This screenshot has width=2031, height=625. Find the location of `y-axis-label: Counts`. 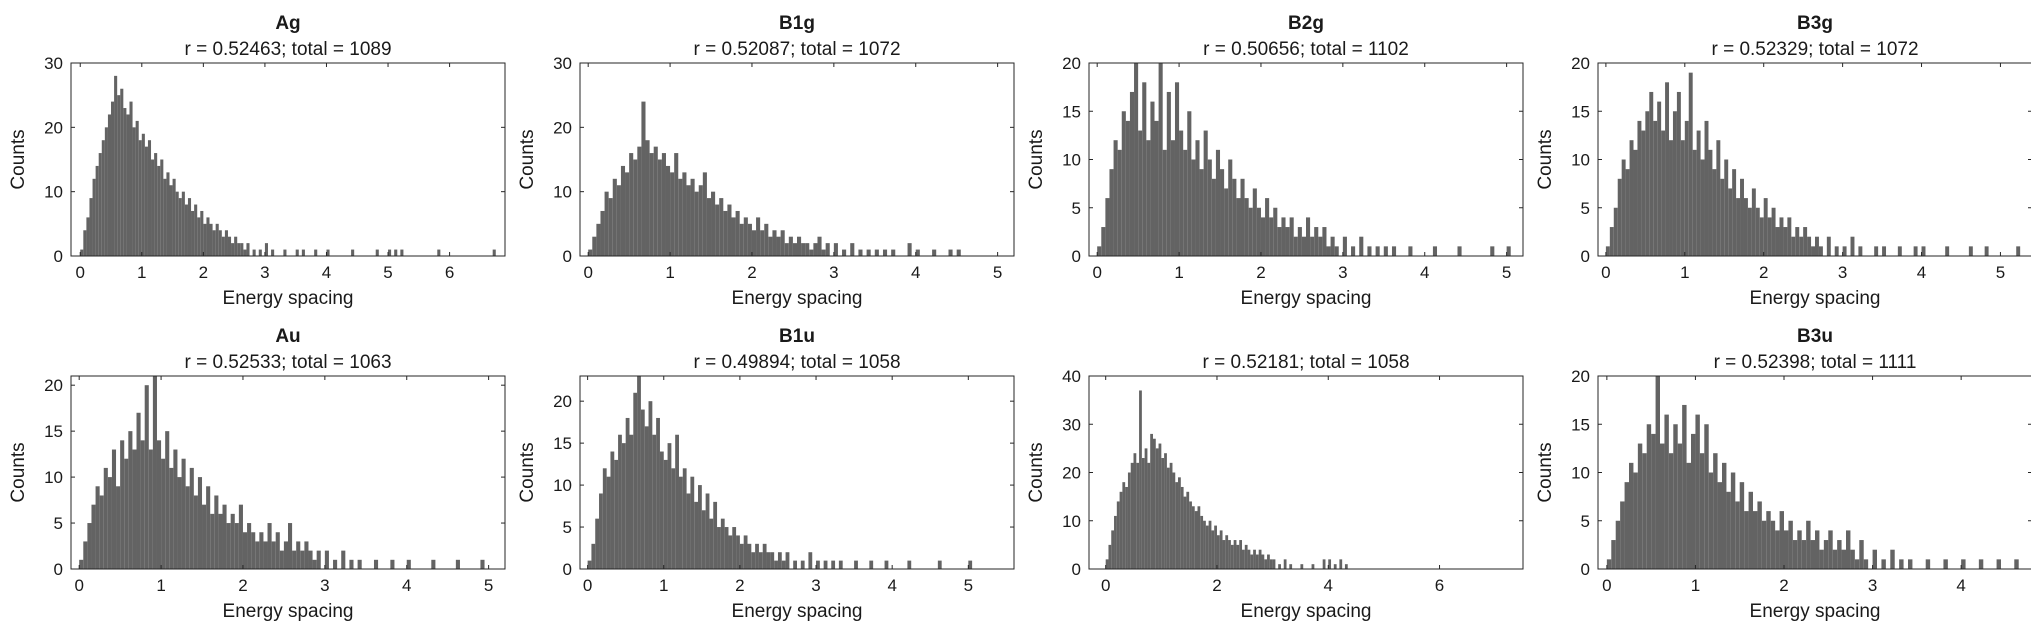

y-axis-label: Counts is located at coordinates (527, 472).